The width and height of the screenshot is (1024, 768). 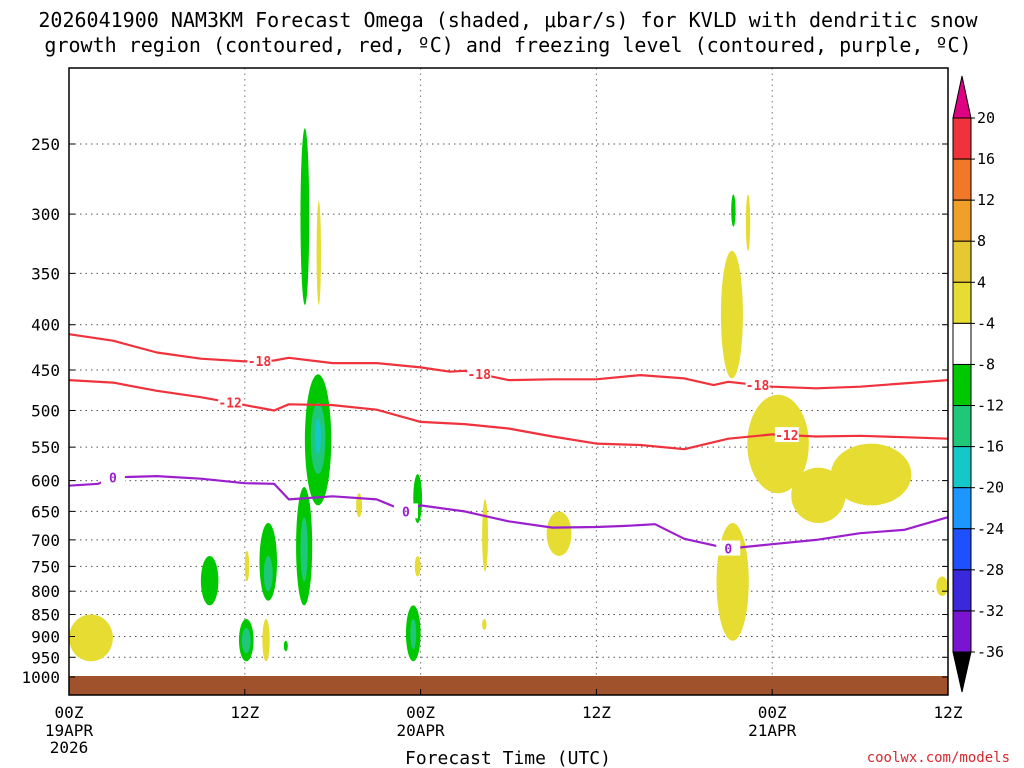 What do you see at coordinates (45, 370) in the screenshot?
I see `y-tick-label-450: 450` at bounding box center [45, 370].